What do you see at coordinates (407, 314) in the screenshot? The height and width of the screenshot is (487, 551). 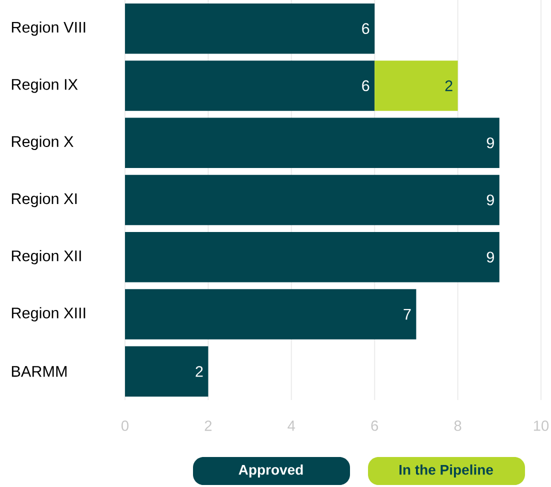 I see `data-label: 7` at bounding box center [407, 314].